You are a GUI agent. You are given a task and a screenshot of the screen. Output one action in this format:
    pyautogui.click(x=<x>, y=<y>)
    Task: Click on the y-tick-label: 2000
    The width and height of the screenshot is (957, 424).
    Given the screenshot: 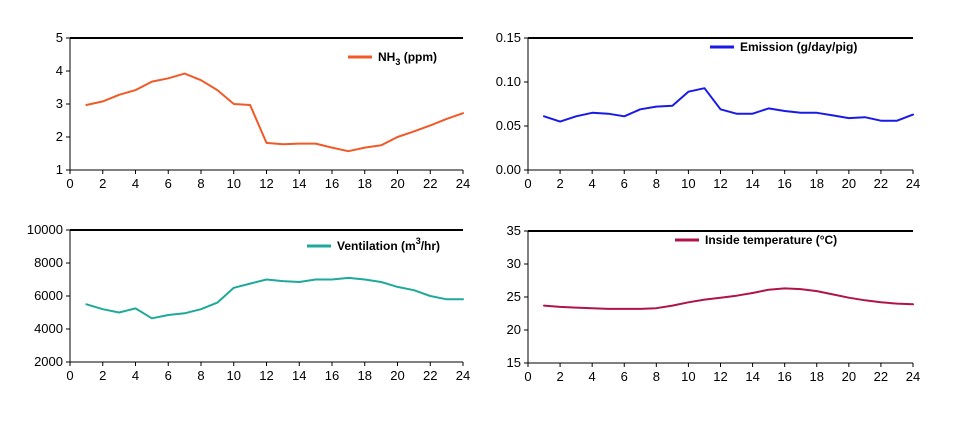 What is the action you would take?
    pyautogui.click(x=48, y=361)
    